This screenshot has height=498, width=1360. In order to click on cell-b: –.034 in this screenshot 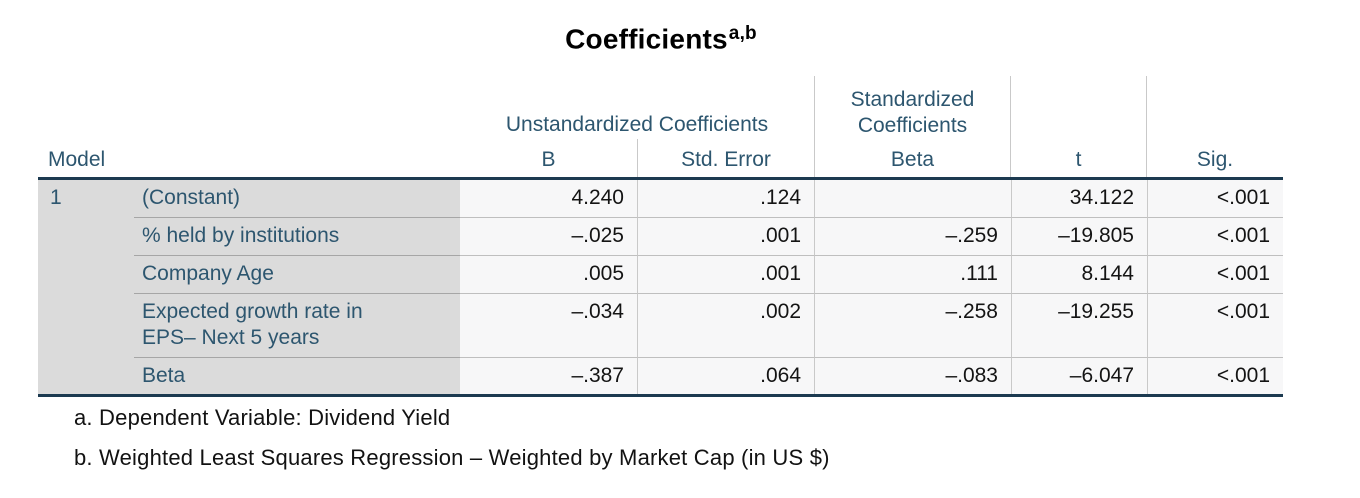, I will do `click(548, 325)`.